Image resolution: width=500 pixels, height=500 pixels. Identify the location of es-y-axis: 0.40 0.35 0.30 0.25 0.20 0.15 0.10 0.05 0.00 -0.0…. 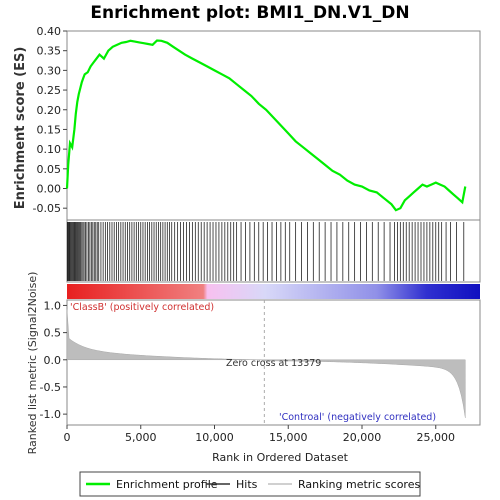
(50, 120).